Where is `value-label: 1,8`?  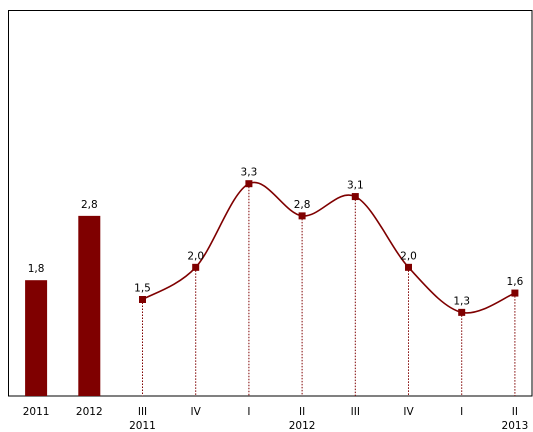
value-label: 1,8 is located at coordinates (36, 269).